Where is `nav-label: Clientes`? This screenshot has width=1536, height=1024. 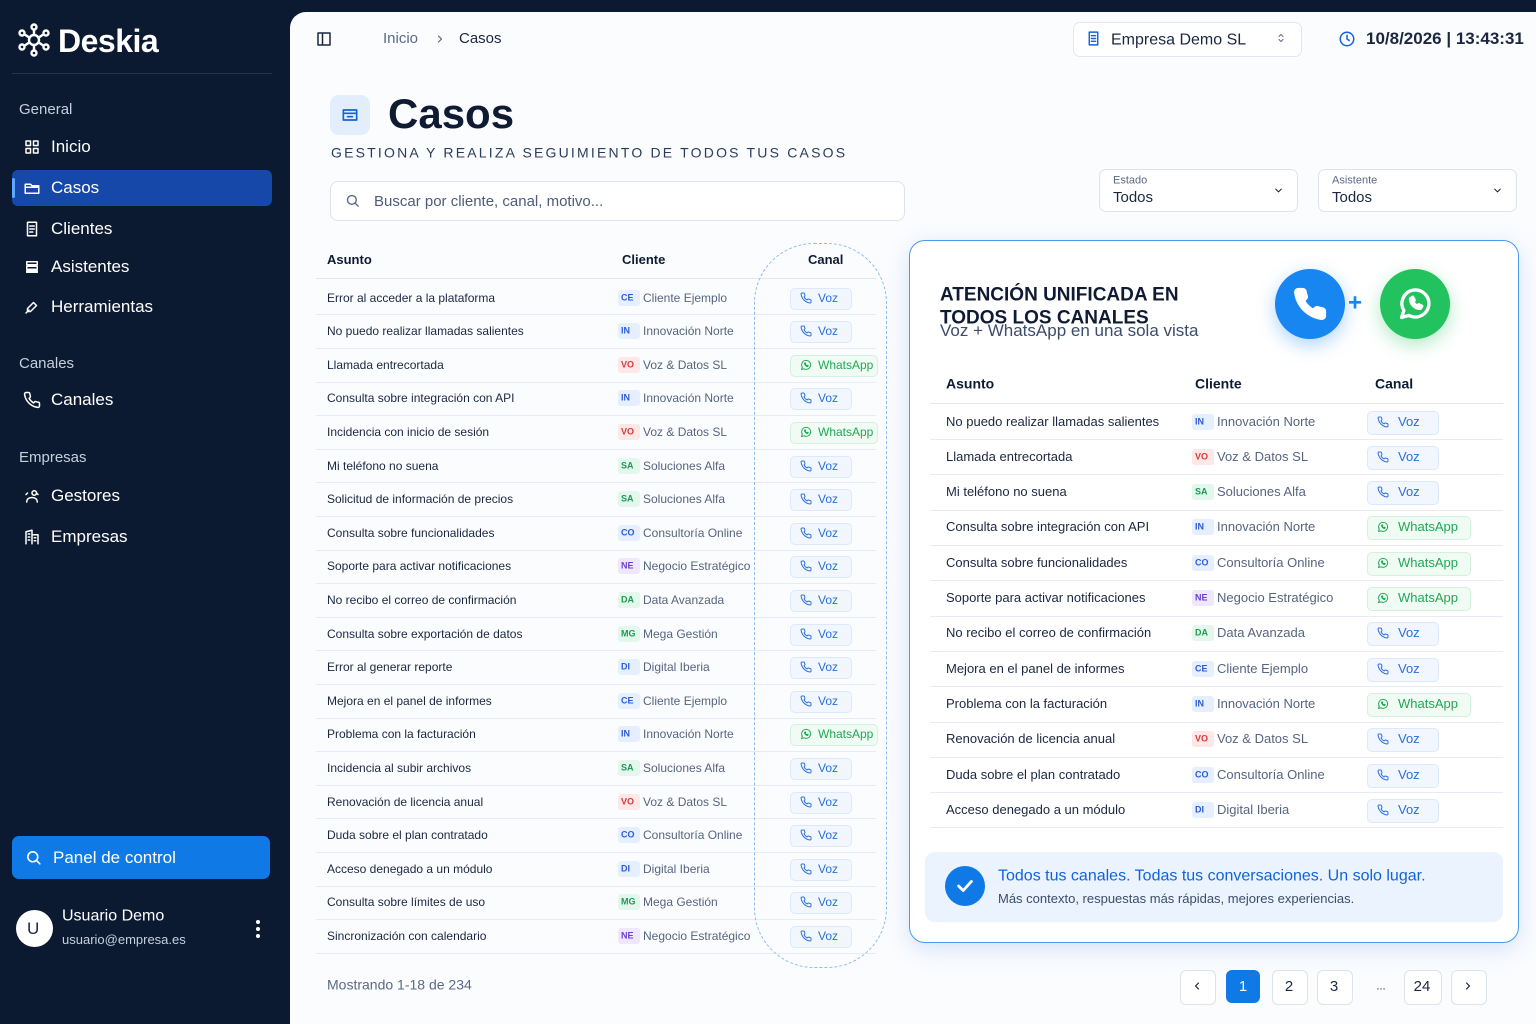
nav-label: Clientes is located at coordinates (82, 228).